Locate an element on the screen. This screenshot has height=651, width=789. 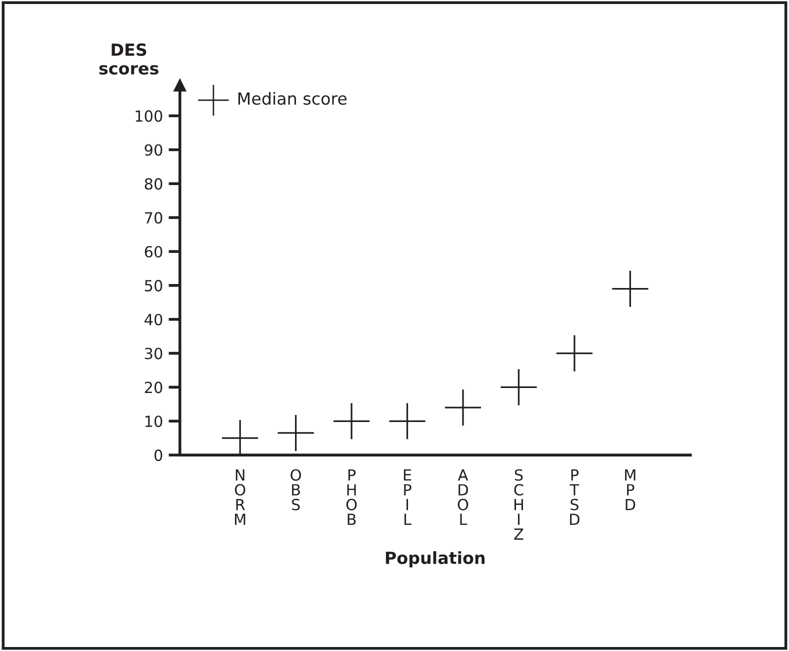
y-tick-label: 40 is located at coordinates (153, 320).